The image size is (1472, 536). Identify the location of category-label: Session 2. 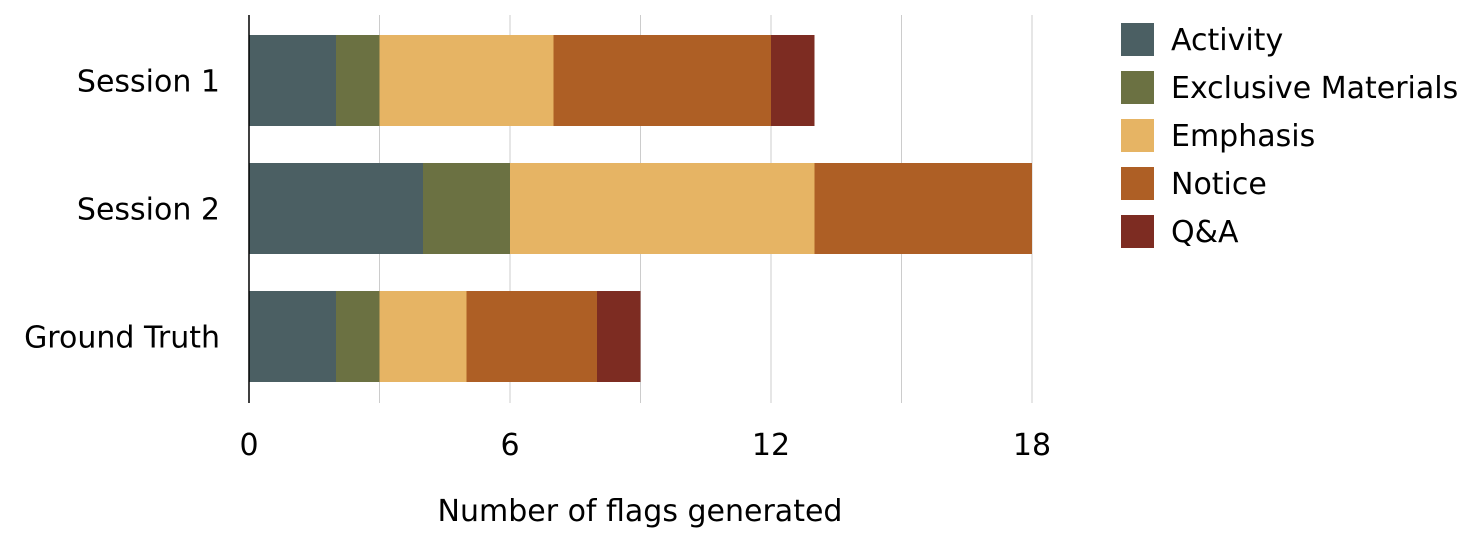
(148, 210).